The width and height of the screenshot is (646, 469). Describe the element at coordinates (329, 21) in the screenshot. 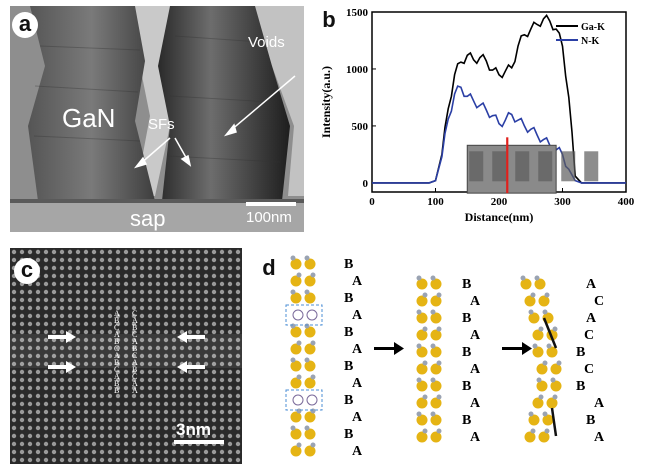

I see `panel-label-b: b` at that location.